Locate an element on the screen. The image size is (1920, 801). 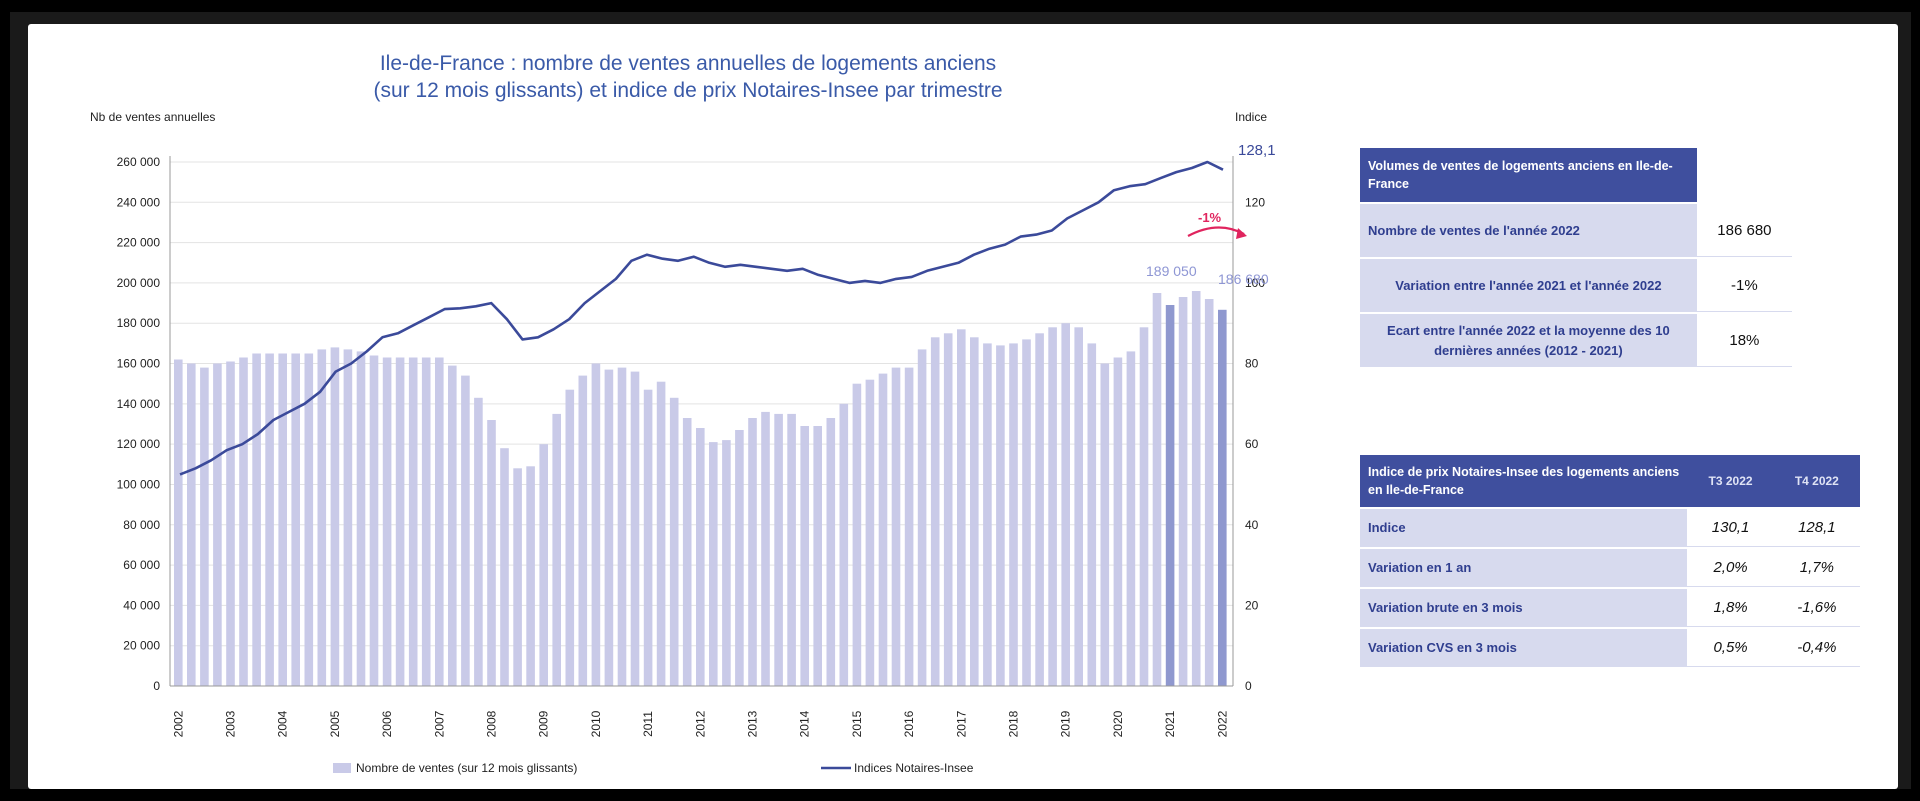
left-tick-label: 60 000 is located at coordinates (141, 565).